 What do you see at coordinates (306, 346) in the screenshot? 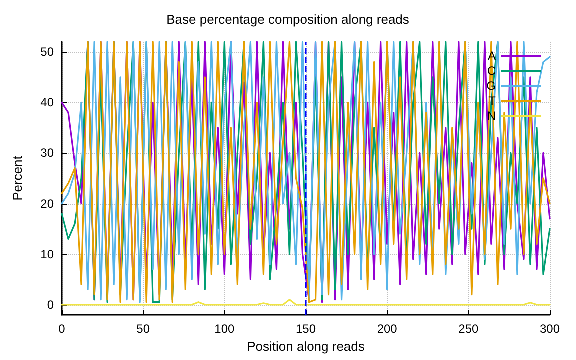
I see `x-axis-title: Position along reads` at bounding box center [306, 346].